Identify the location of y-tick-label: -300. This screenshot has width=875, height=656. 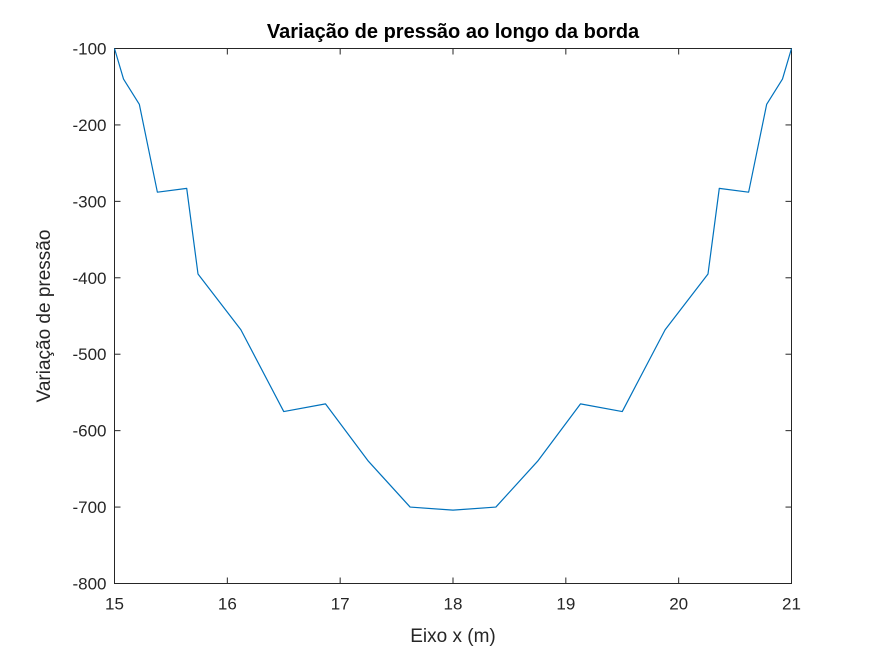
(89, 201).